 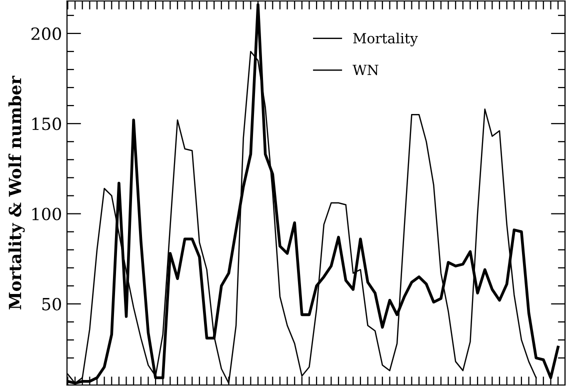 I want to click on y-tick-label: 150, so click(x=47, y=124).